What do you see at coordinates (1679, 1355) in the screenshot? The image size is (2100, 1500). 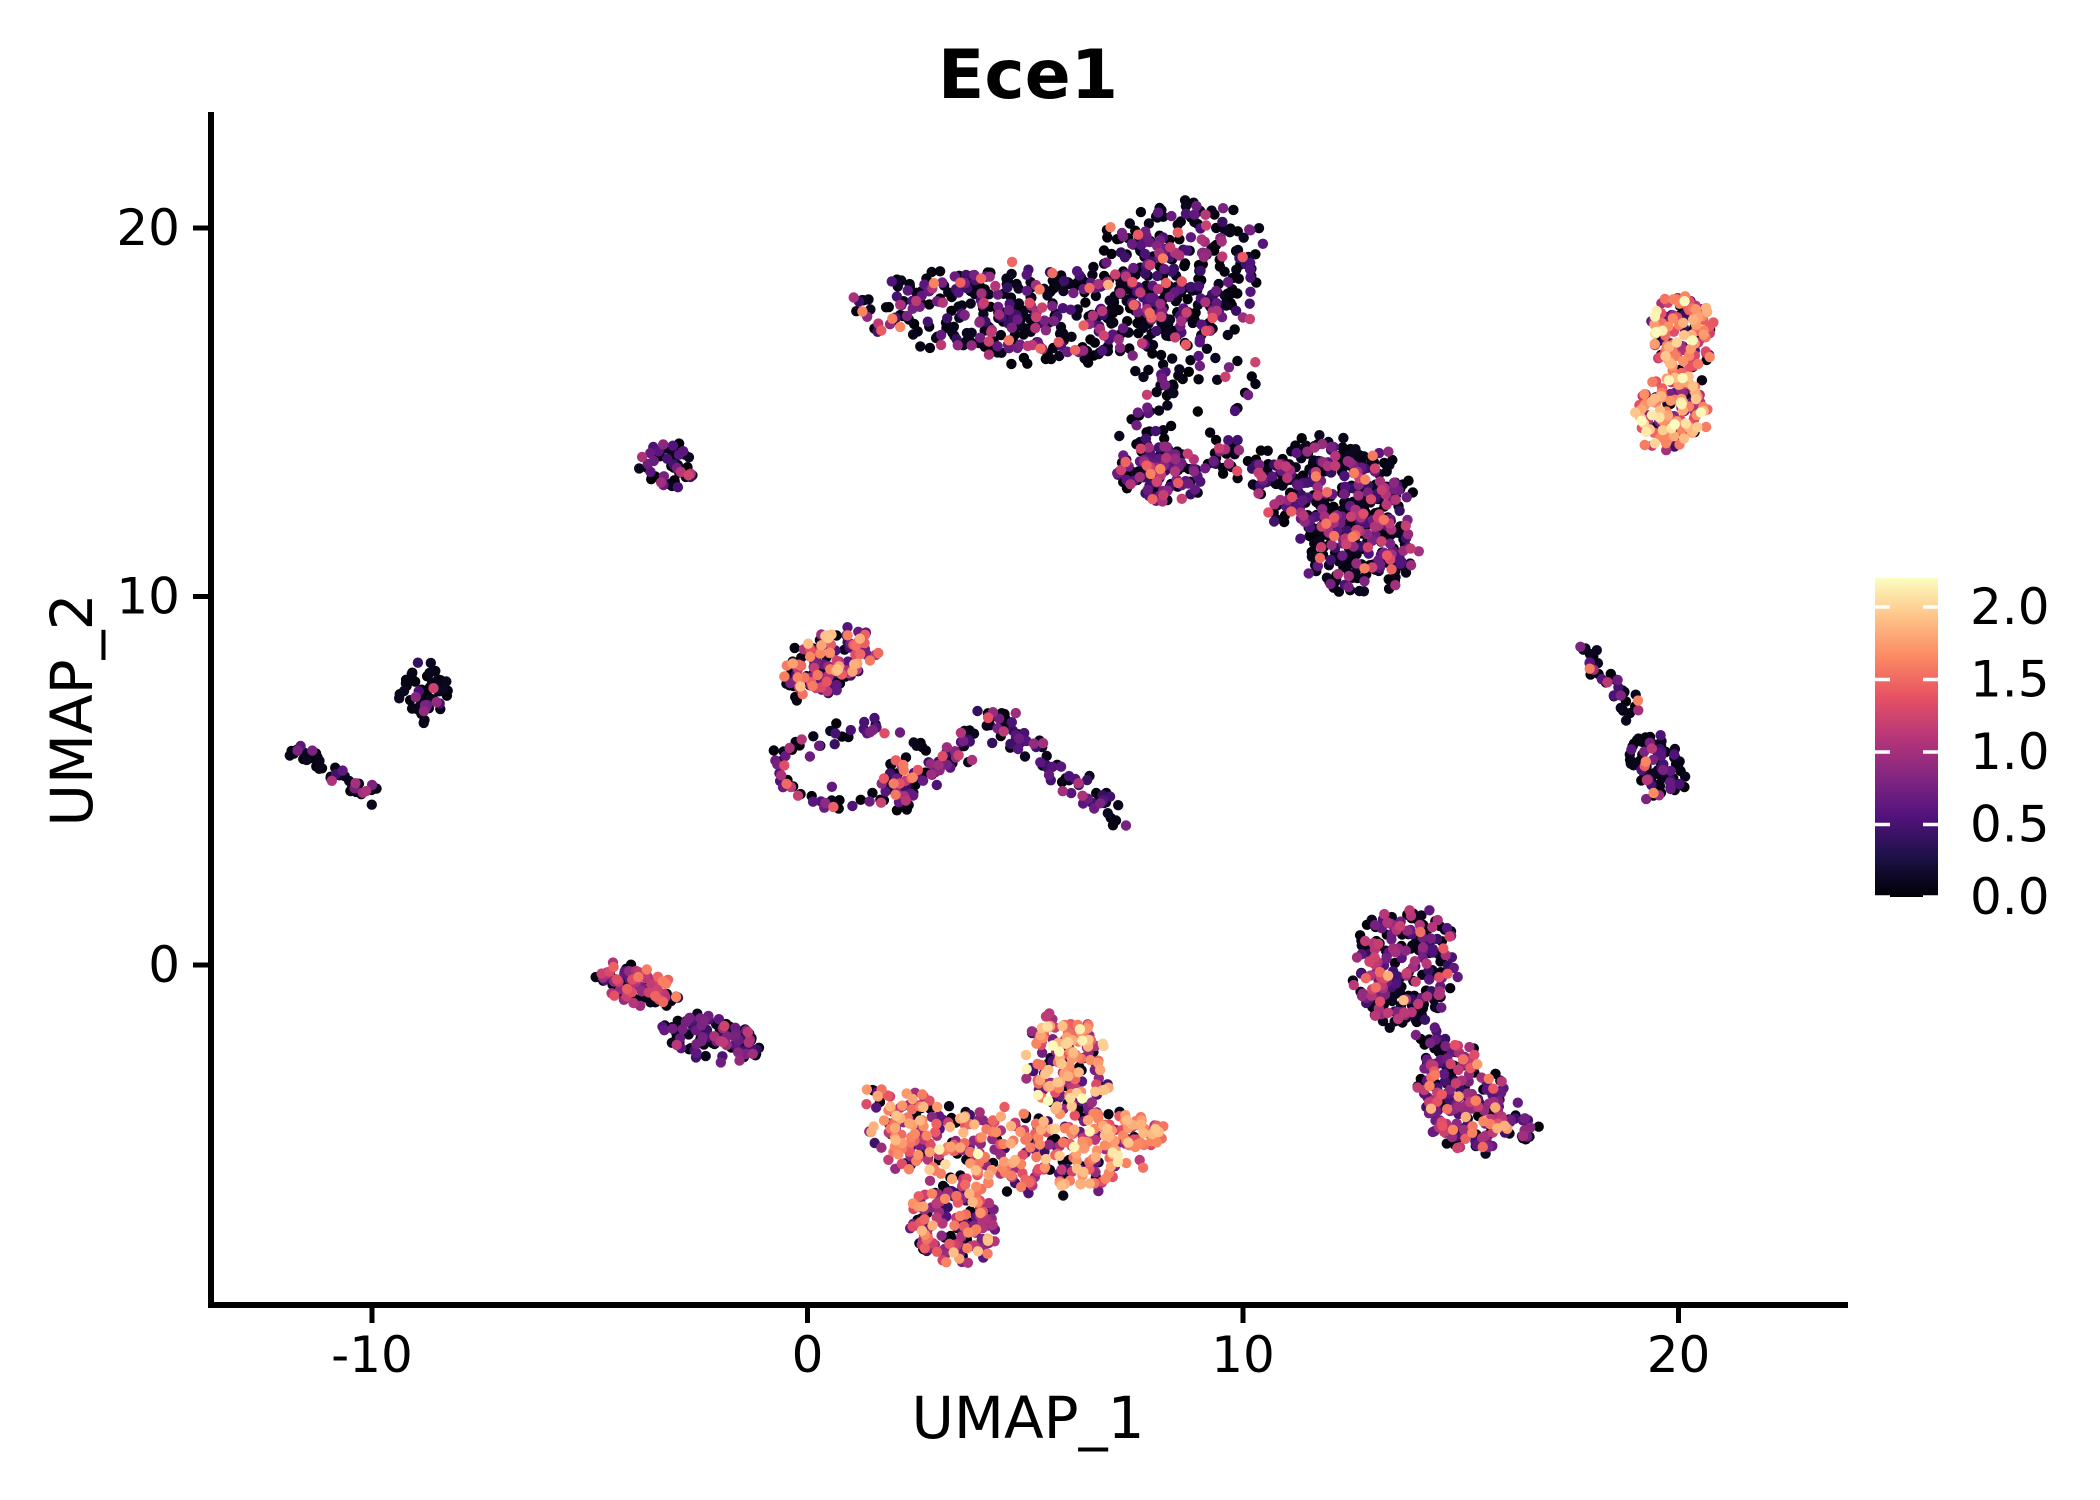 I see `x-tick-label: 20` at bounding box center [1679, 1355].